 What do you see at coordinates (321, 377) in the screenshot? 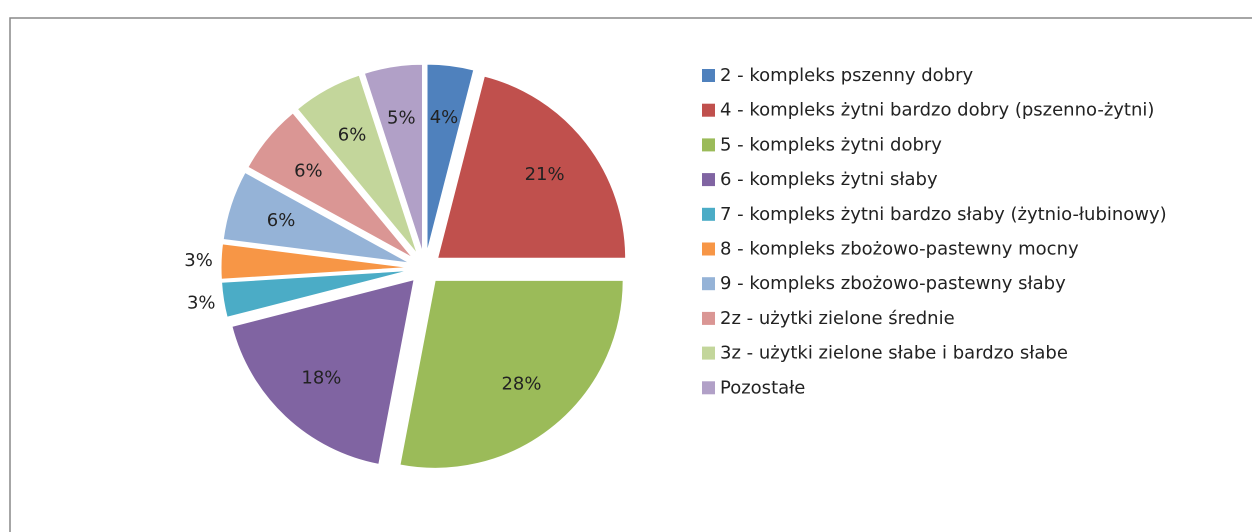
I see `data-label: 18%` at bounding box center [321, 377].